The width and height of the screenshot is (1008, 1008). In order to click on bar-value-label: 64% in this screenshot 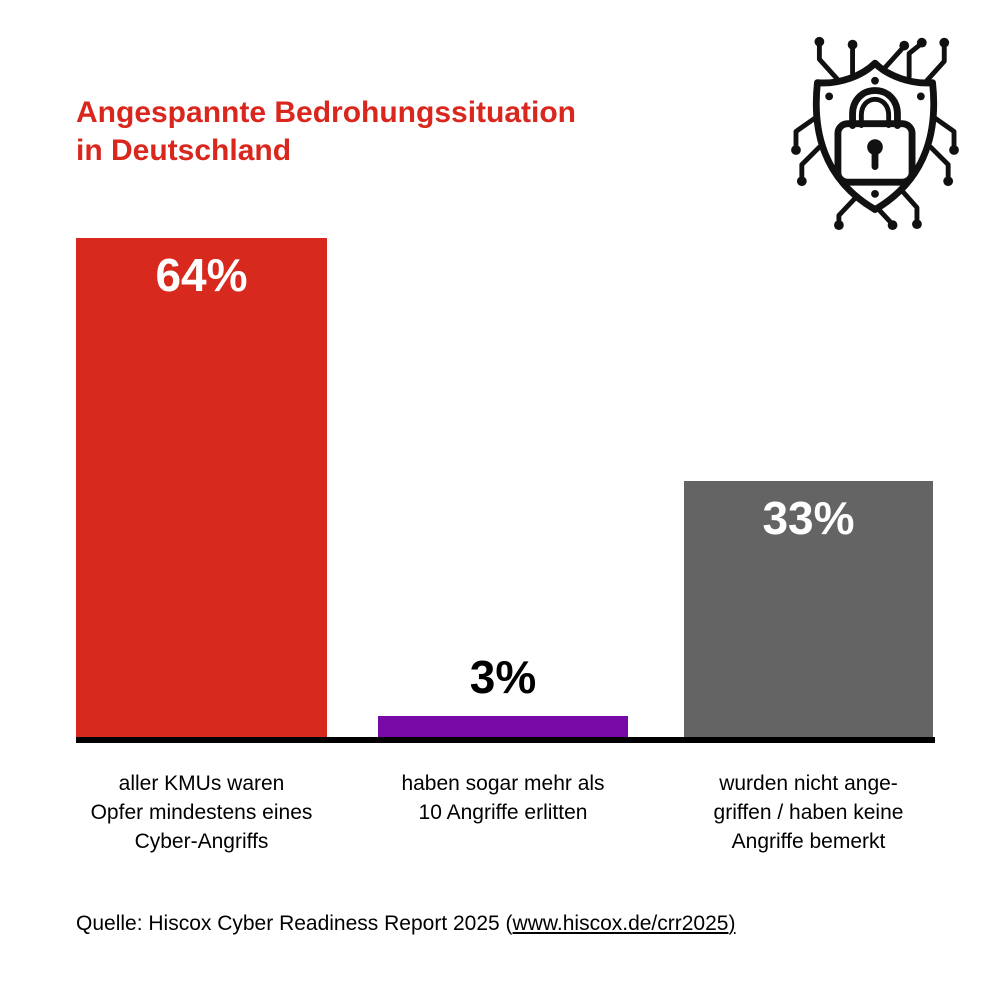, I will do `click(201, 275)`.